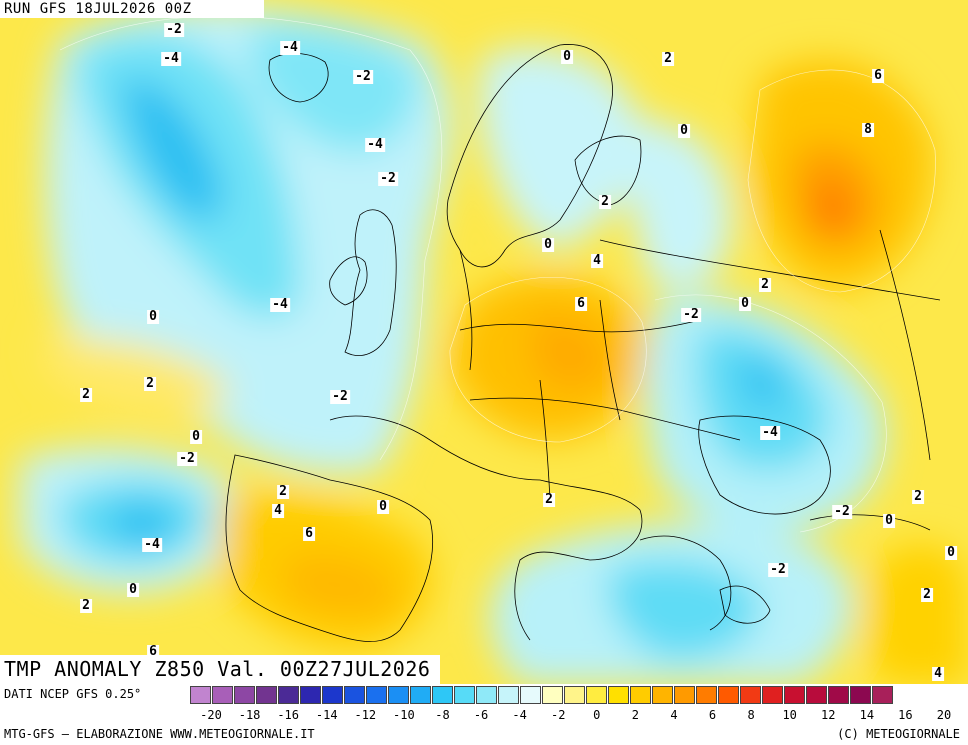 The width and height of the screenshot is (968, 745). Describe the element at coordinates (905, 715) in the screenshot. I see `color-scale-tick: 16` at that location.